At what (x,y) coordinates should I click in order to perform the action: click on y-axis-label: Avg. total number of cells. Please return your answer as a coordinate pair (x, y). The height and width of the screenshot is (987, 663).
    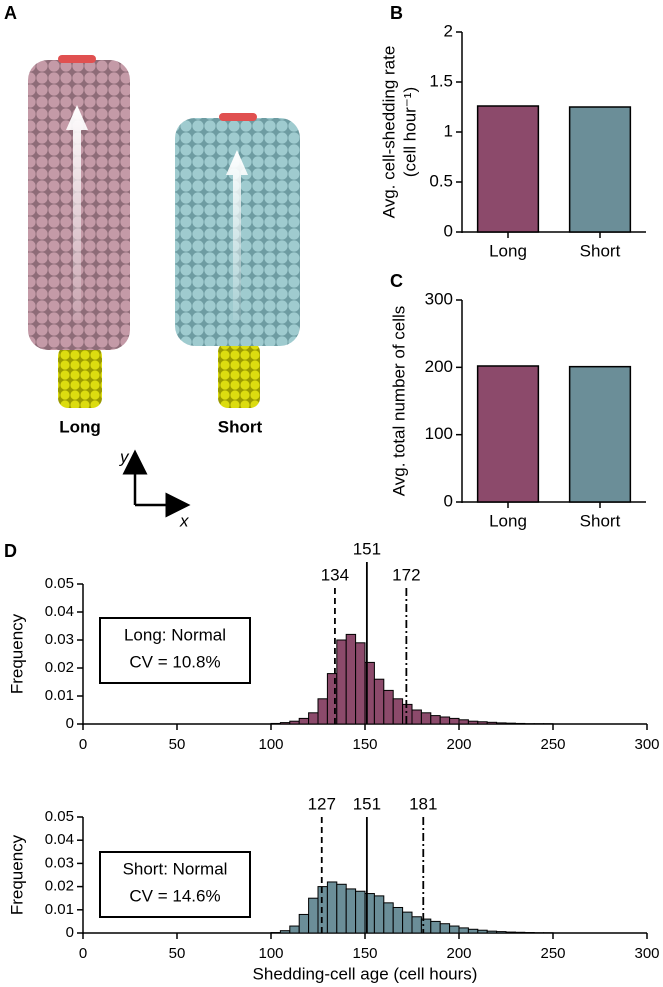
    Looking at the image, I should click on (398, 401).